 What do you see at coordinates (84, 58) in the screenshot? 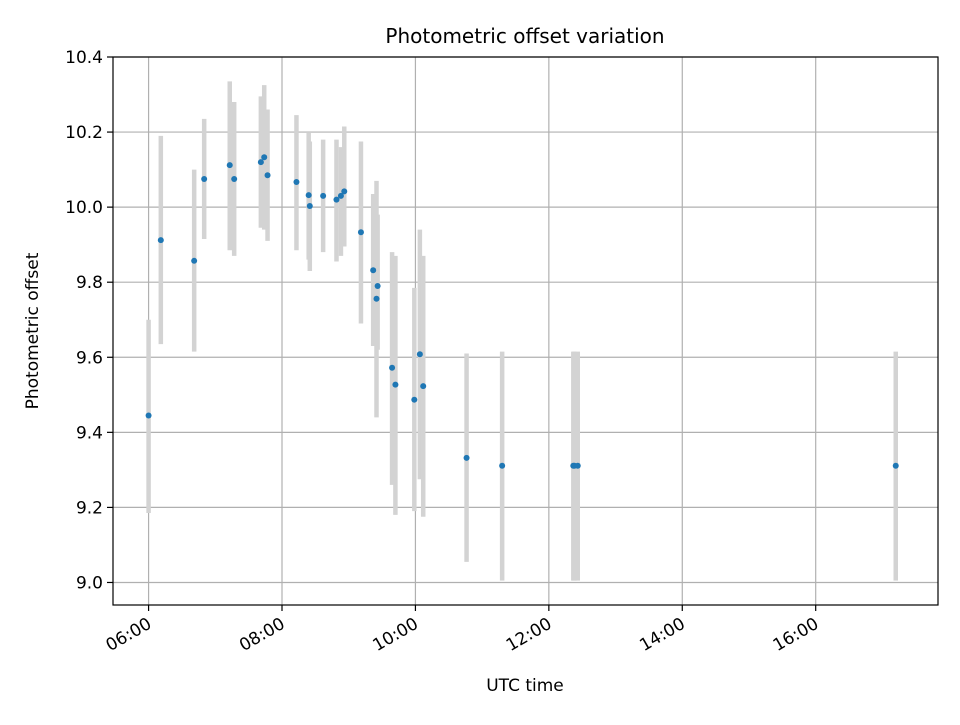
I see `y-tick-label: 10.4` at bounding box center [84, 58].